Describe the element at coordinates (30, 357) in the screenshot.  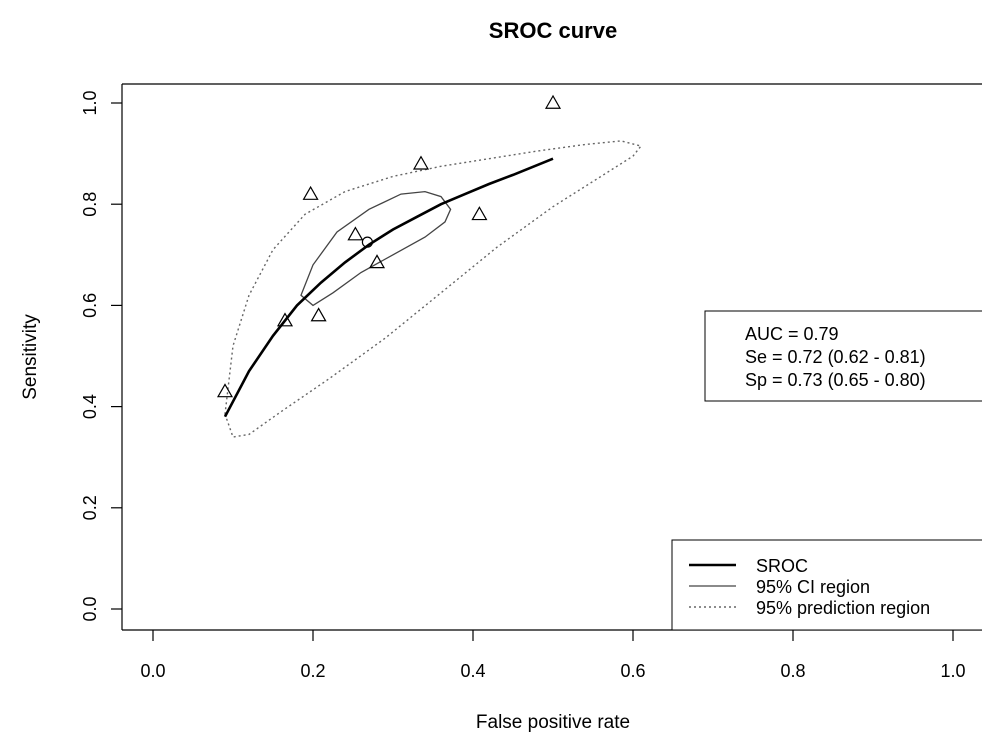
I see `y-axis-label: Sensitivity` at that location.